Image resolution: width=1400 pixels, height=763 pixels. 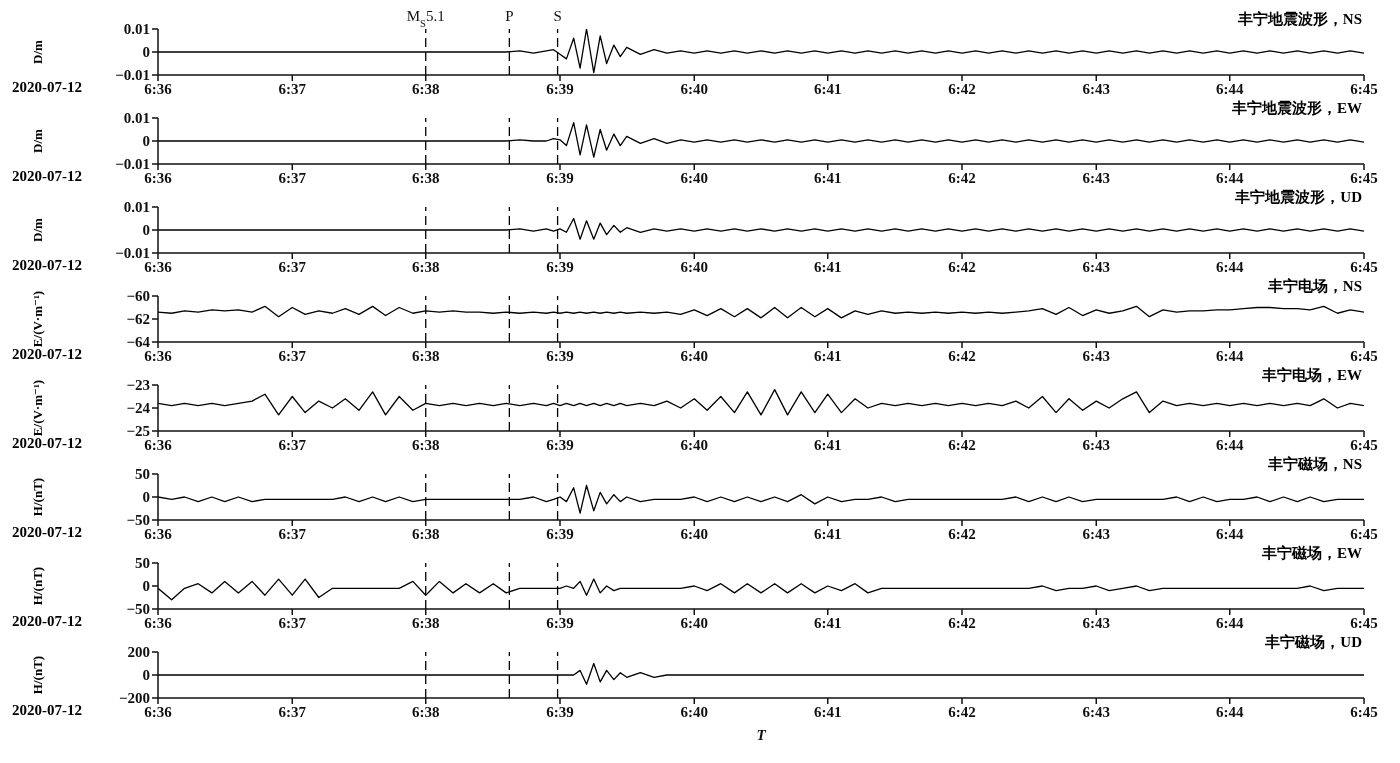 I want to click on y-tick-label: −60, so click(x=138, y=296).